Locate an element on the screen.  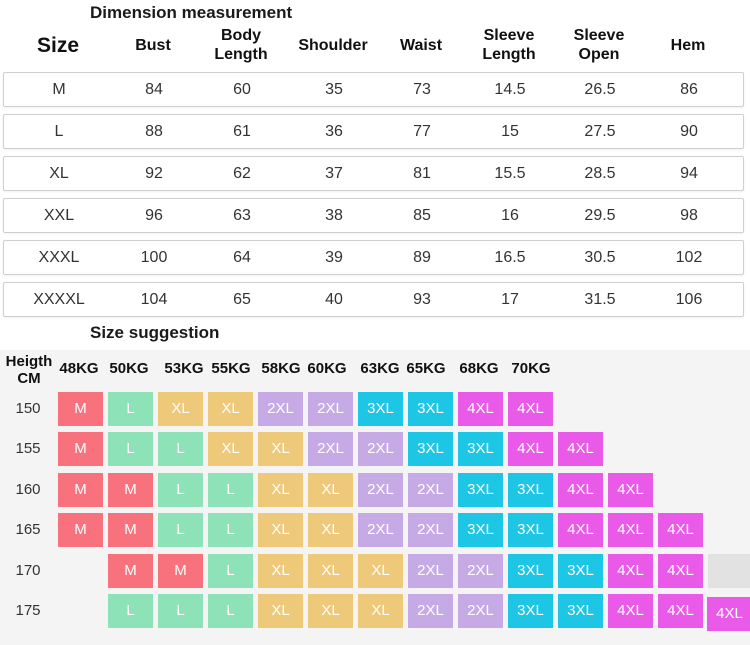
weight-label: 70KG is located at coordinates (531, 368).